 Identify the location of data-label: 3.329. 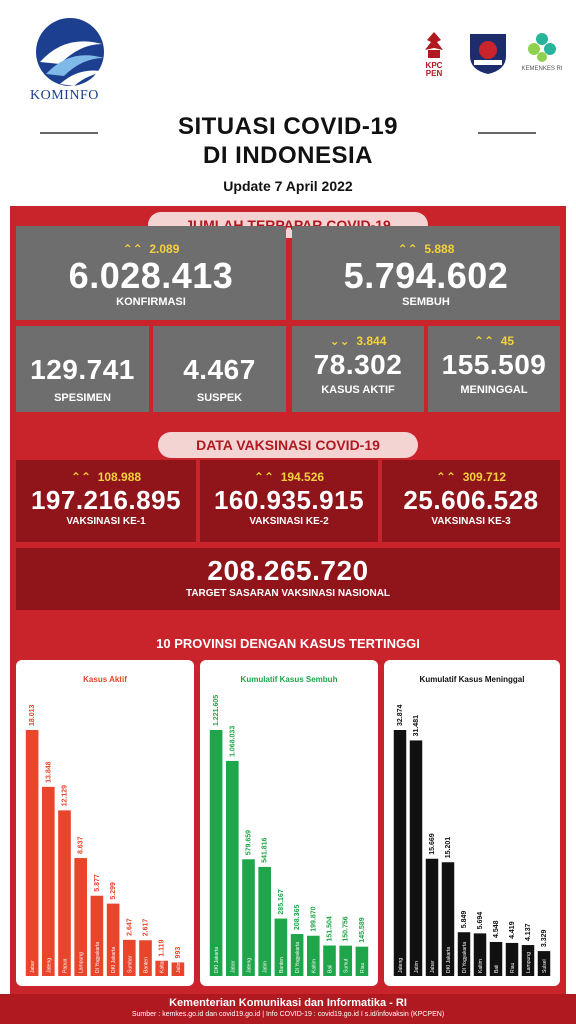
(544, 938).